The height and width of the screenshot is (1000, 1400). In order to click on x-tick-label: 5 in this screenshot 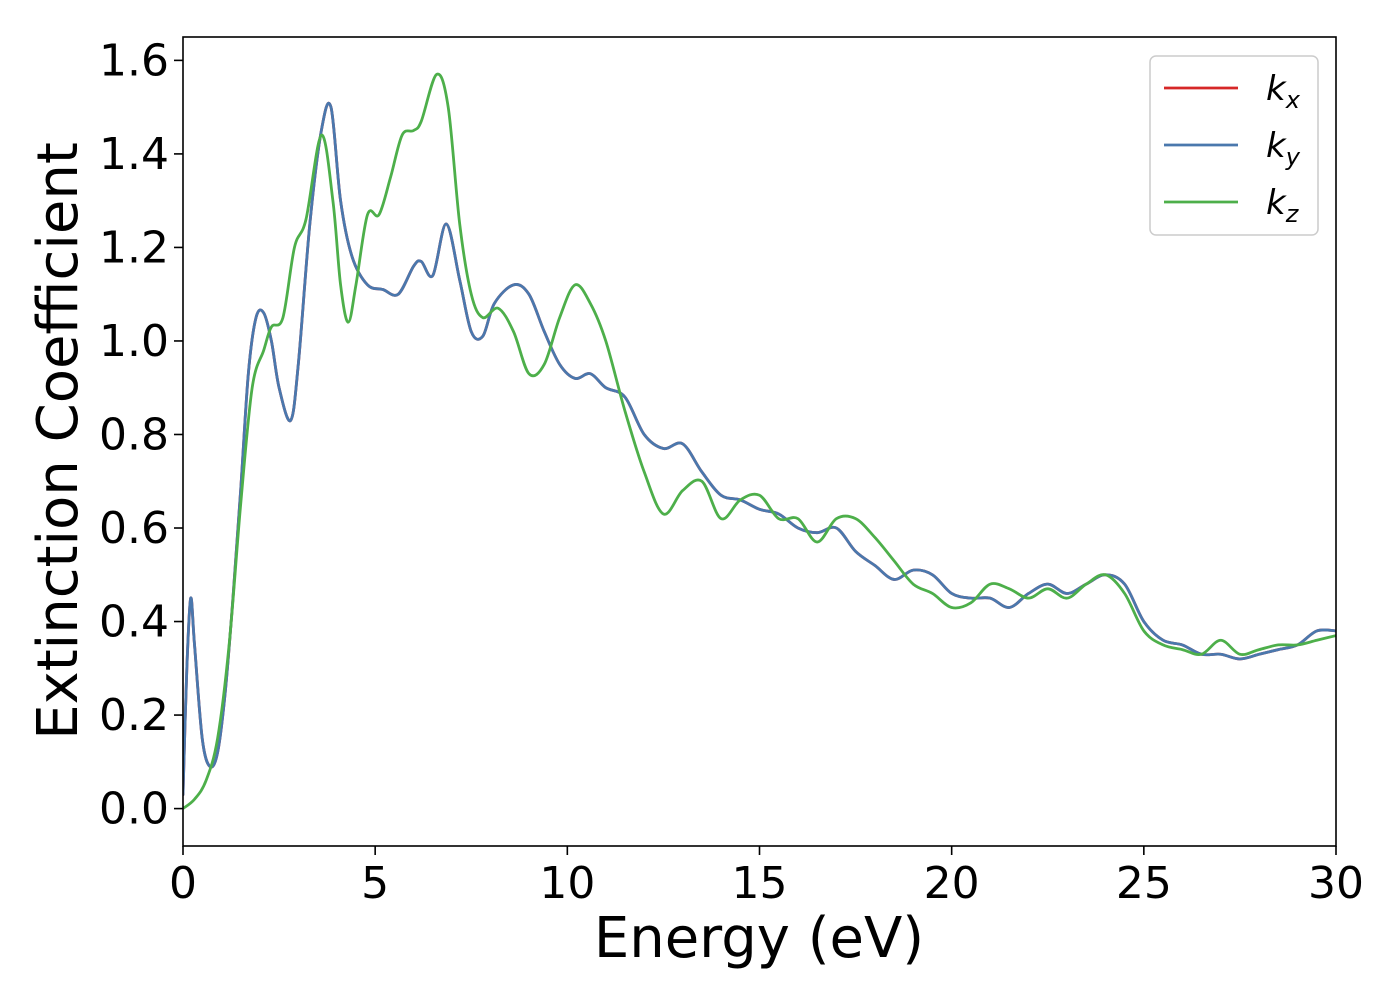, I will do `click(375, 883)`.